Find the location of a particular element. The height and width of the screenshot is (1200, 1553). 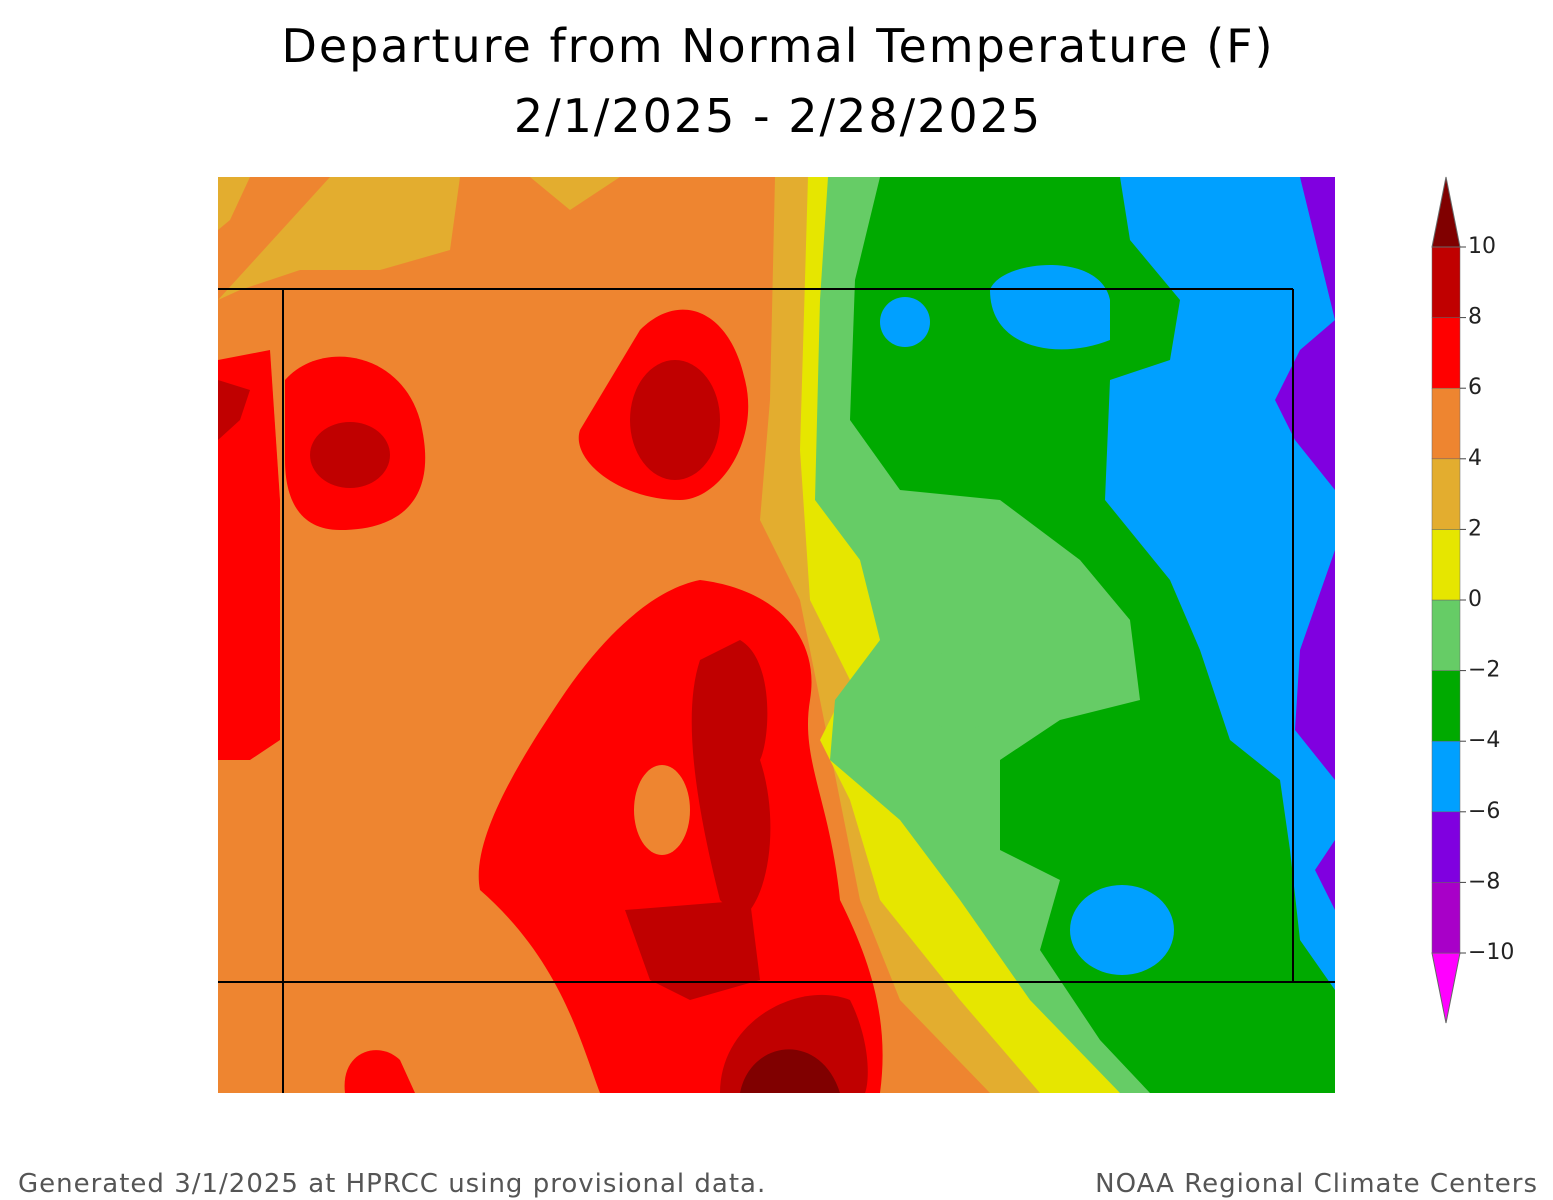

legend-tick-label: −8 is located at coordinates (1484, 881).